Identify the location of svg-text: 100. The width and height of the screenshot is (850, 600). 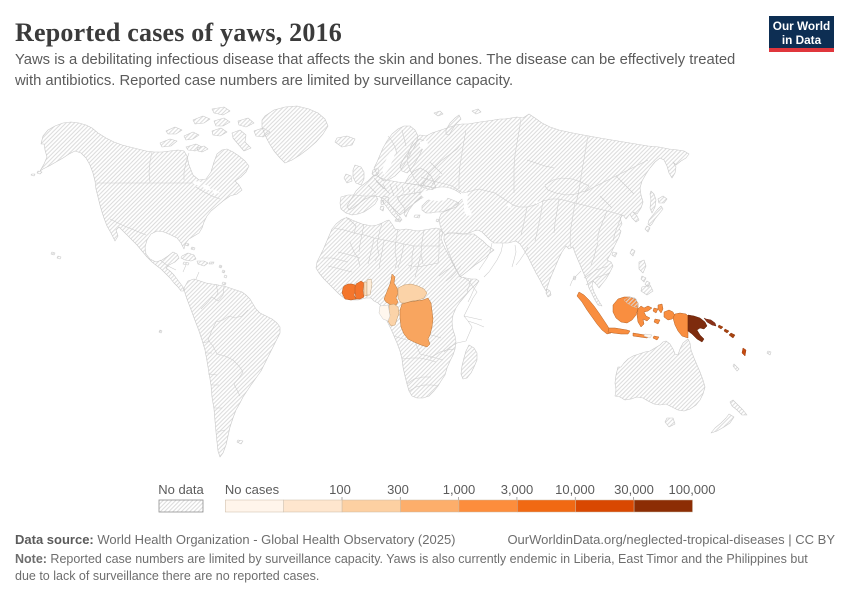
(340, 489).